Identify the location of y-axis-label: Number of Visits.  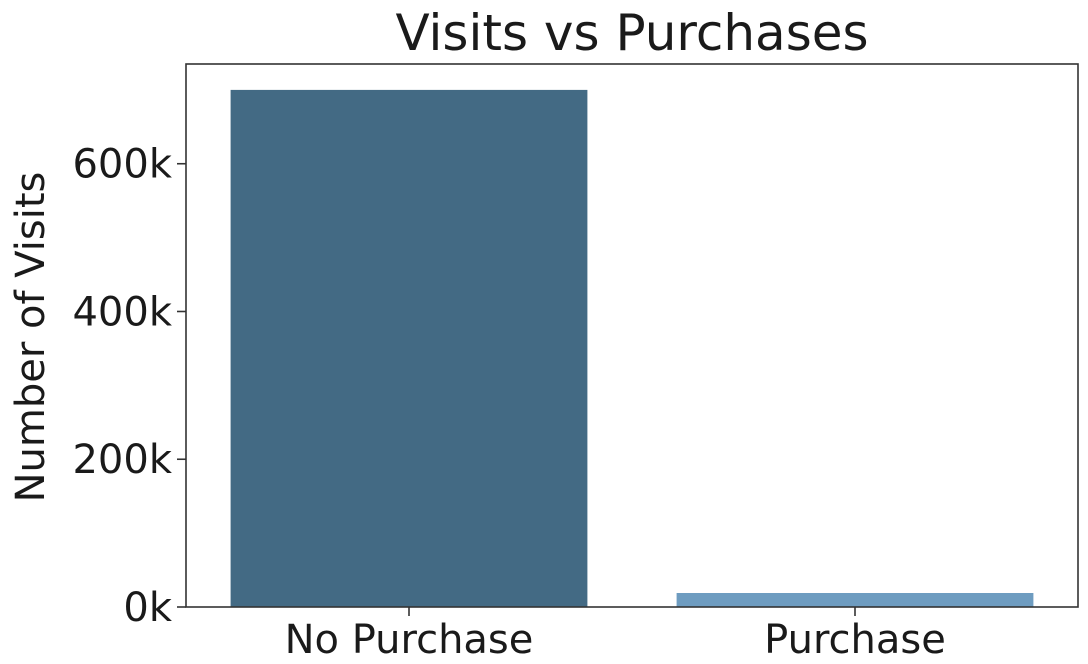
(31, 337).